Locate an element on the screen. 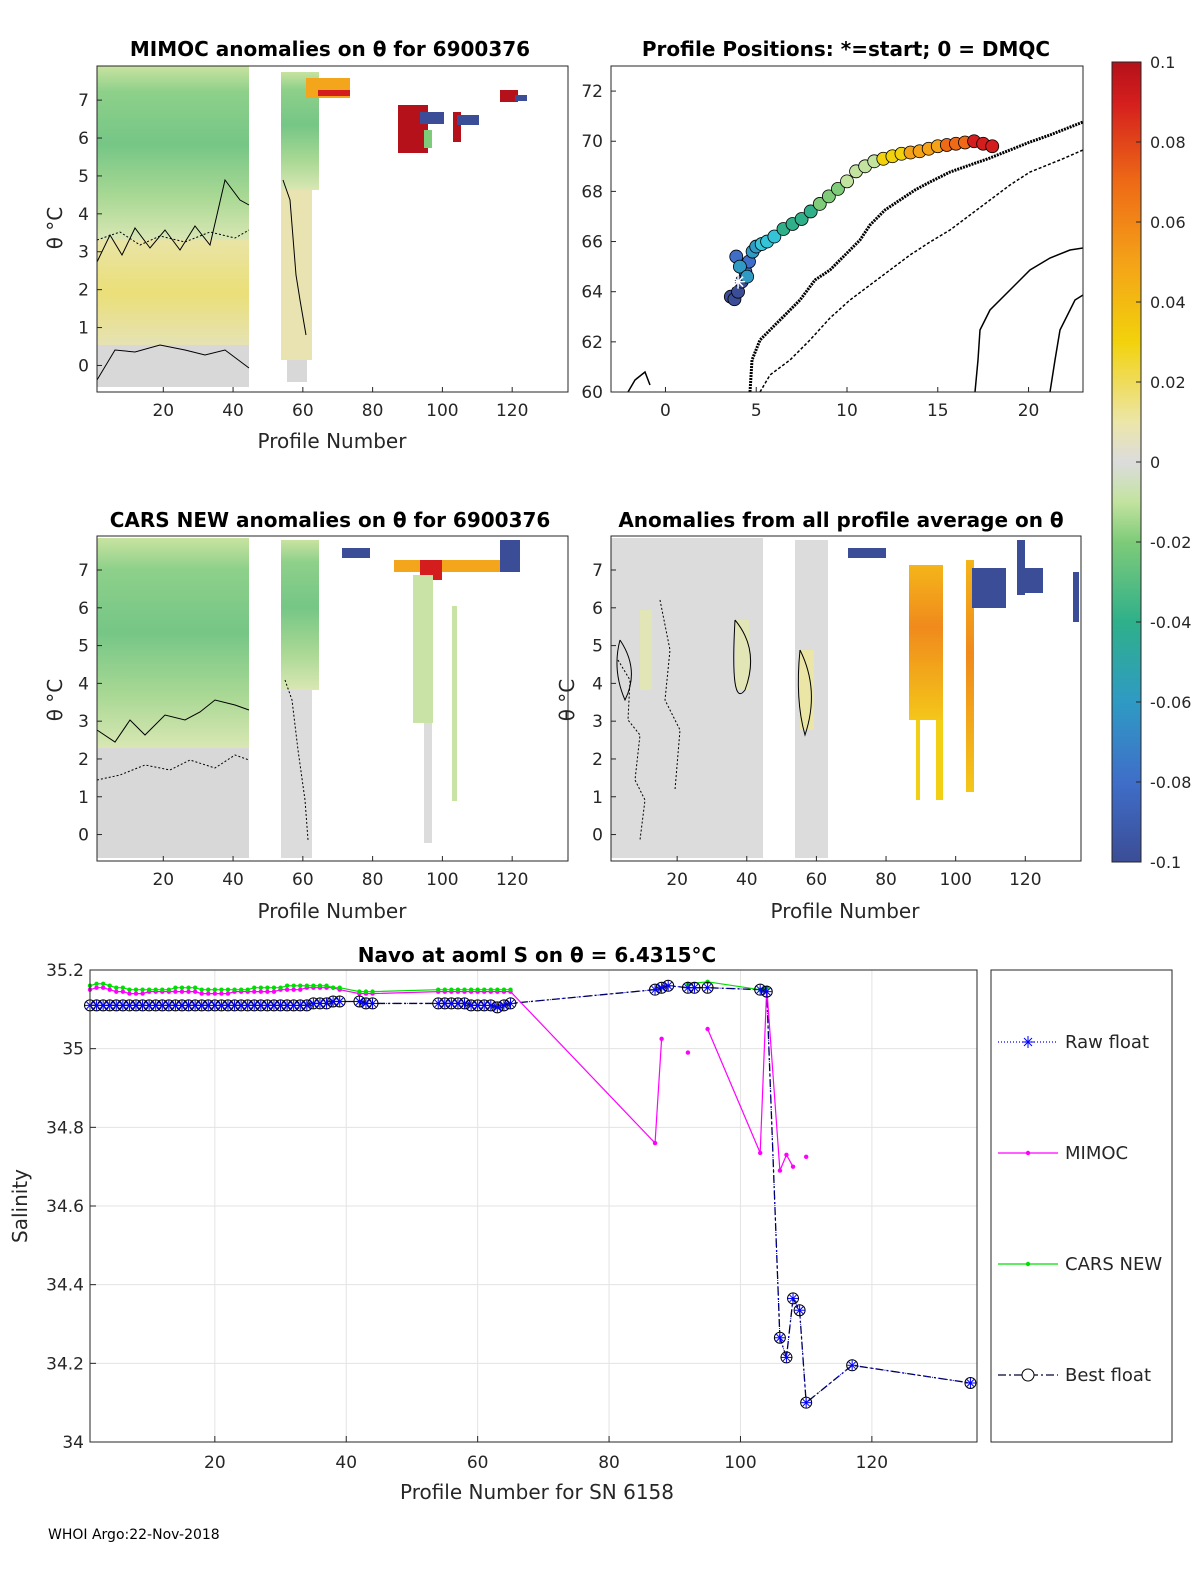 The height and width of the screenshot is (1575, 1200). map-x-tick-label: 15 is located at coordinates (938, 411).